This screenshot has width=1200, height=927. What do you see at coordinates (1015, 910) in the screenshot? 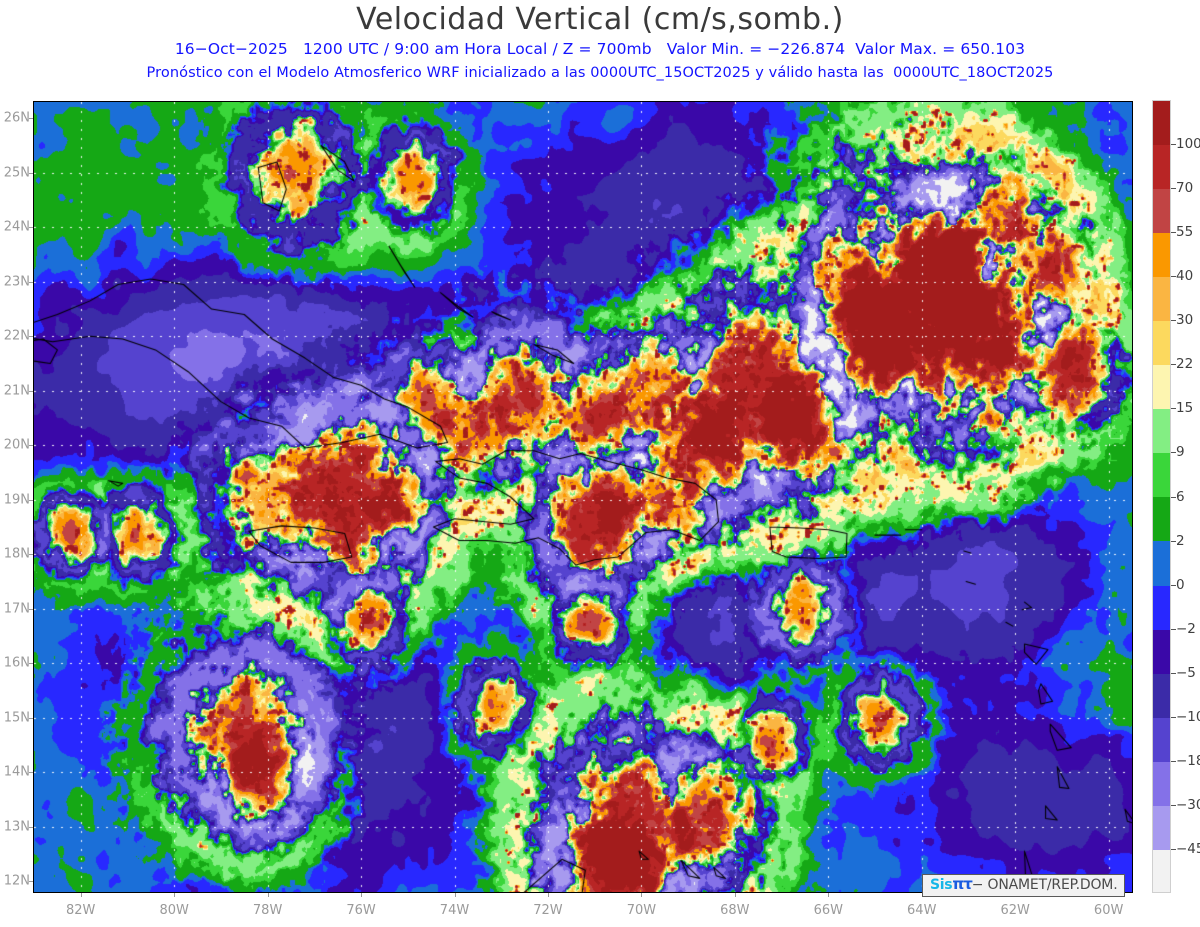
I see `lon-tick-label: 62W` at bounding box center [1015, 910].